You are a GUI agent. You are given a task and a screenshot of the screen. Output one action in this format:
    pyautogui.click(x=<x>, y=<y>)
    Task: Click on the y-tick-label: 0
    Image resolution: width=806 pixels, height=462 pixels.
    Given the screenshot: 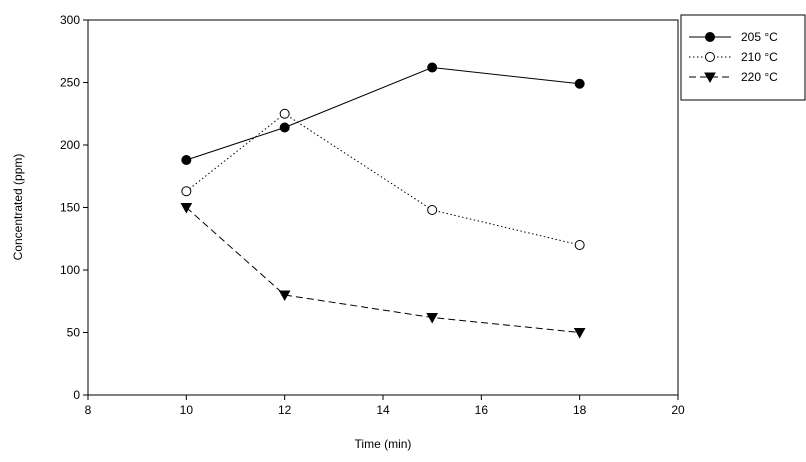 What is the action you would take?
    pyautogui.click(x=76, y=395)
    